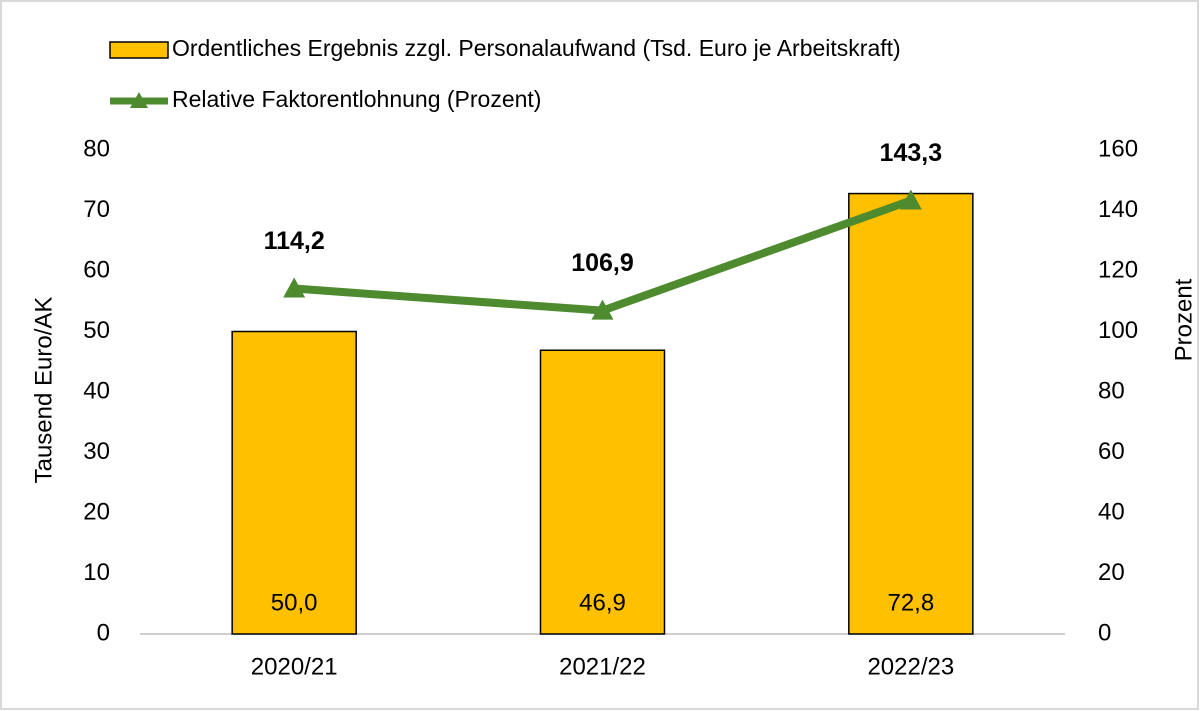  Describe the element at coordinates (911, 153) in the screenshot. I see `line-value-label: 143,3` at that location.